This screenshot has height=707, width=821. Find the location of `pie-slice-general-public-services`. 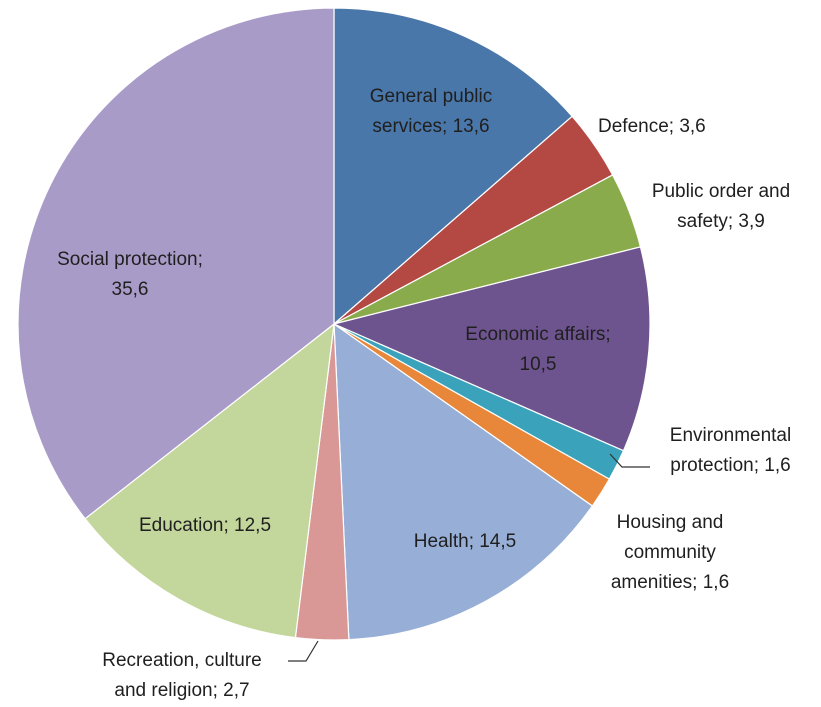

pie-slice-general-public-services is located at coordinates (453, 166).